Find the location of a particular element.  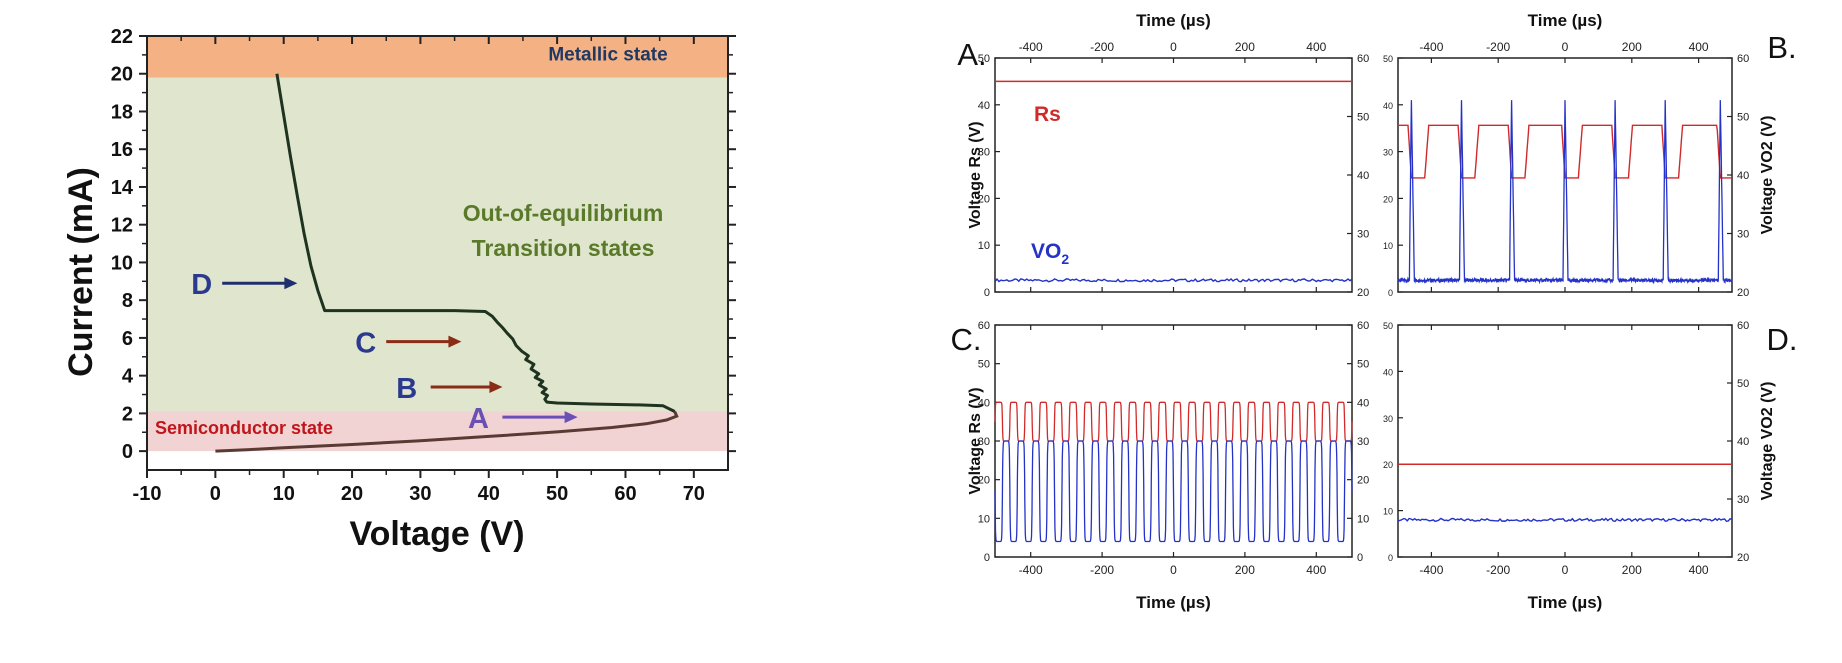

panel-d-time-label: Time (µs) is located at coordinates (1565, 602).